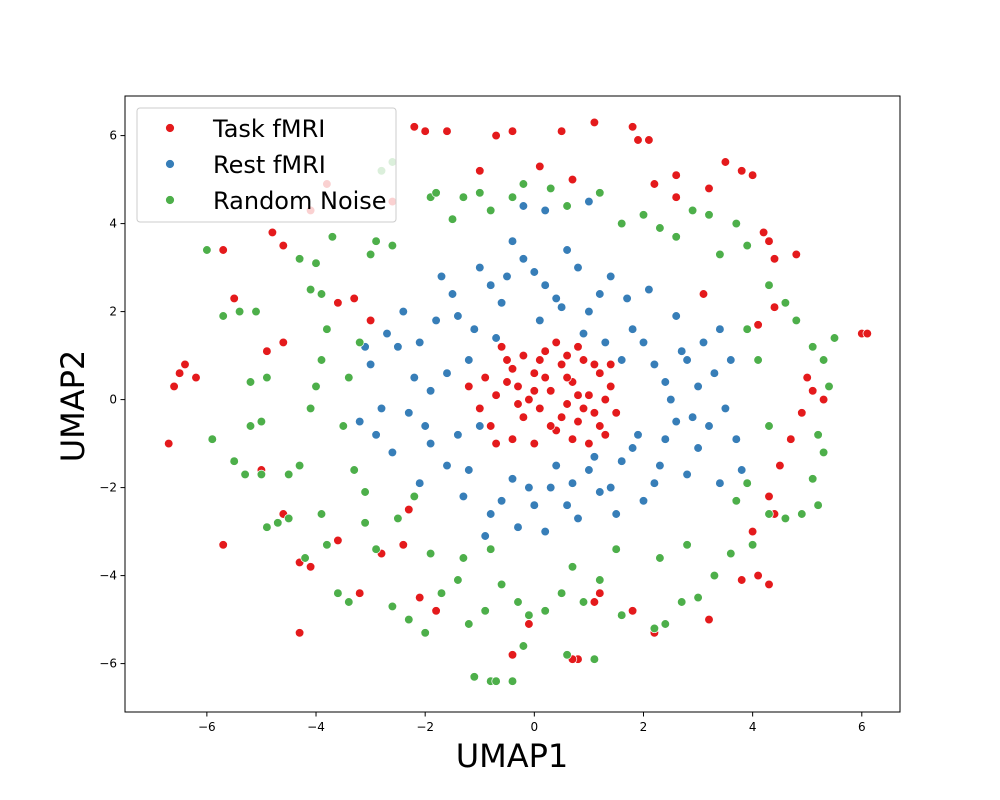 This screenshot has height=800, width=1000. What do you see at coordinates (644, 727) in the screenshot?
I see `x-tick-label: 2` at bounding box center [644, 727].